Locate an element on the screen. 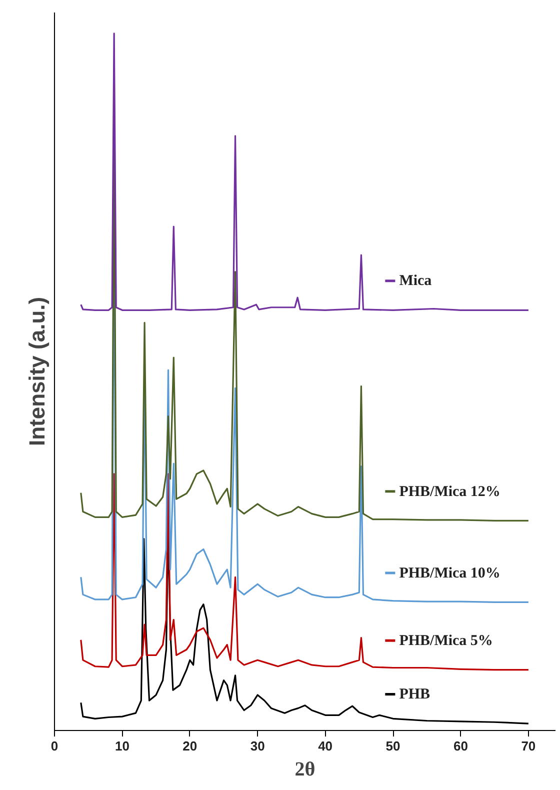 The height and width of the screenshot is (790, 560). x-tick-label: 30 is located at coordinates (257, 746).